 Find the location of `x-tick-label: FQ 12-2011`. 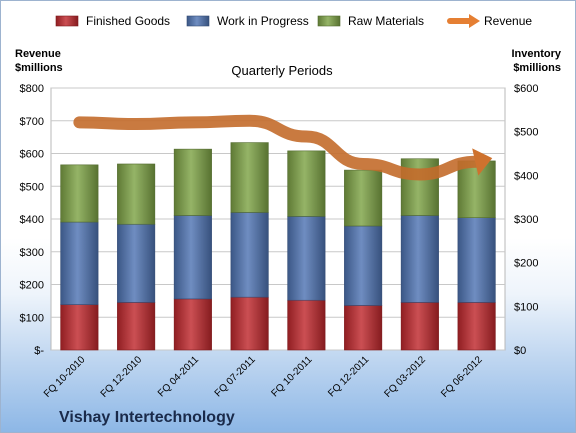

x-tick-label: FQ 12-2011 is located at coordinates (348, 376).